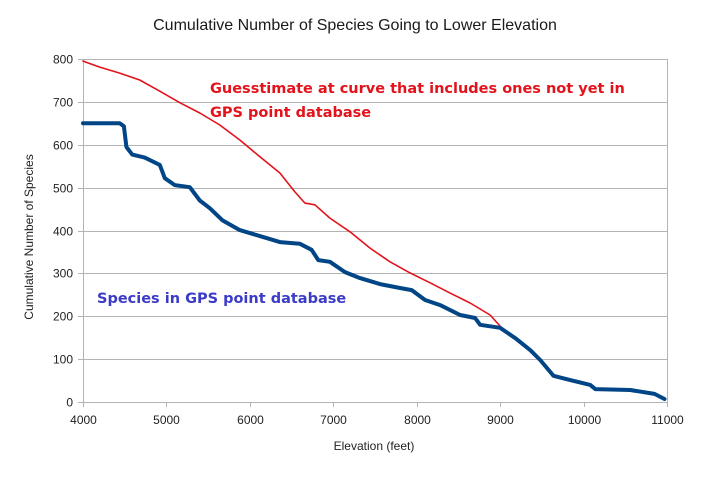  Describe the element at coordinates (63, 189) in the screenshot. I see `y-tick-label: 500` at that location.